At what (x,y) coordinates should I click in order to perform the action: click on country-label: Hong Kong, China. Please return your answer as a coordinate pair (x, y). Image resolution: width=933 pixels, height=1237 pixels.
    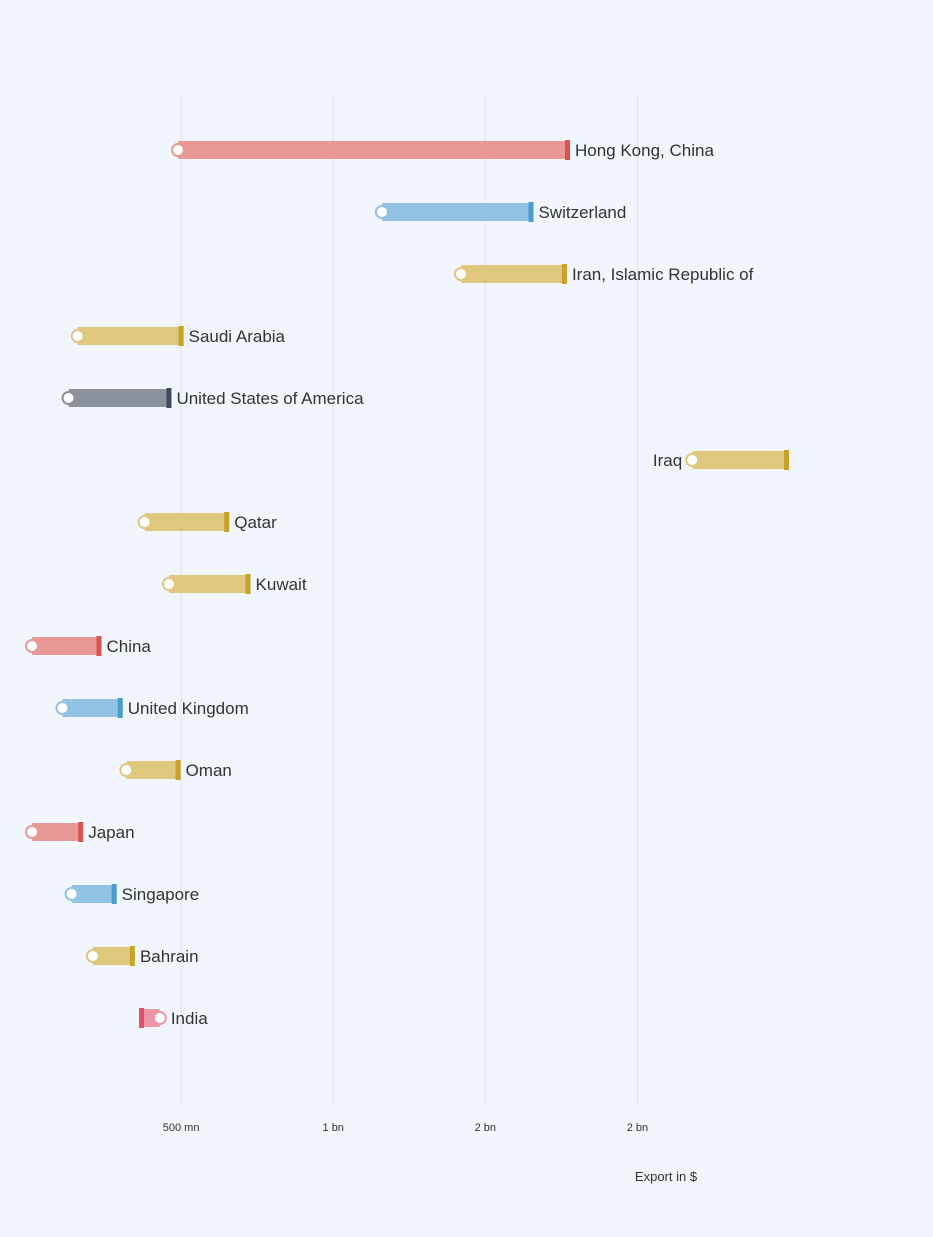
    Looking at the image, I should click on (644, 150).